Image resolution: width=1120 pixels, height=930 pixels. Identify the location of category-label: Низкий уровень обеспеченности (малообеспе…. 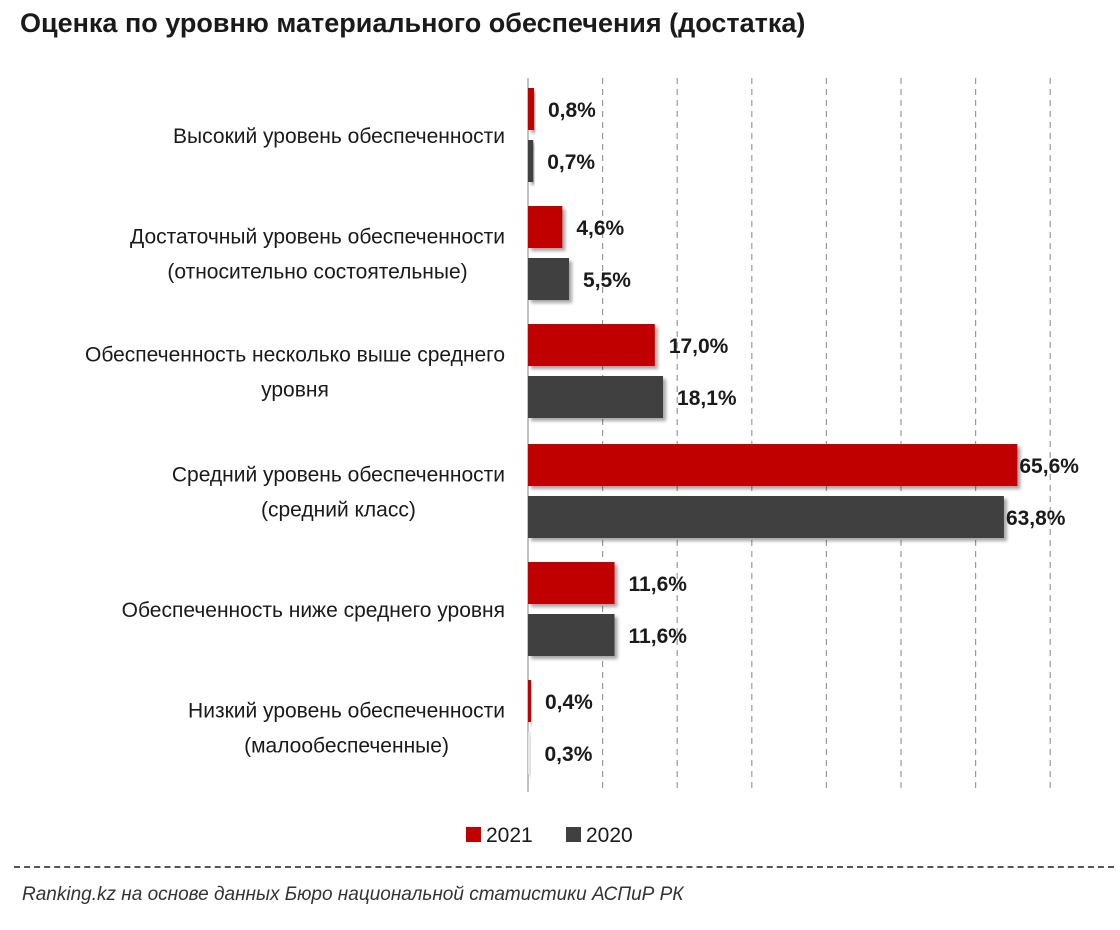
(346, 729).